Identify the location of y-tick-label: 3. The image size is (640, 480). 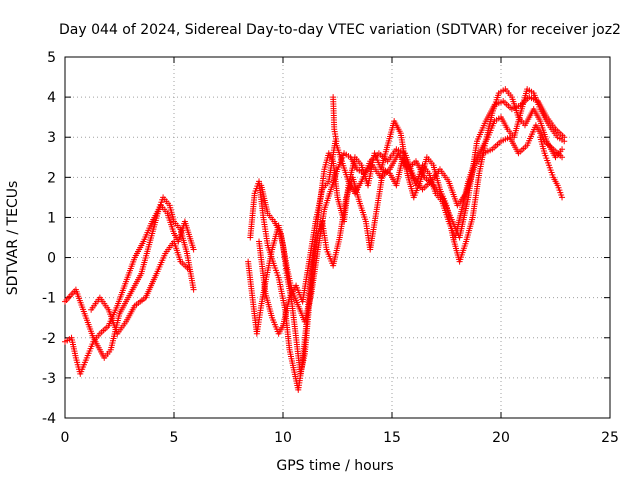
(51, 138).